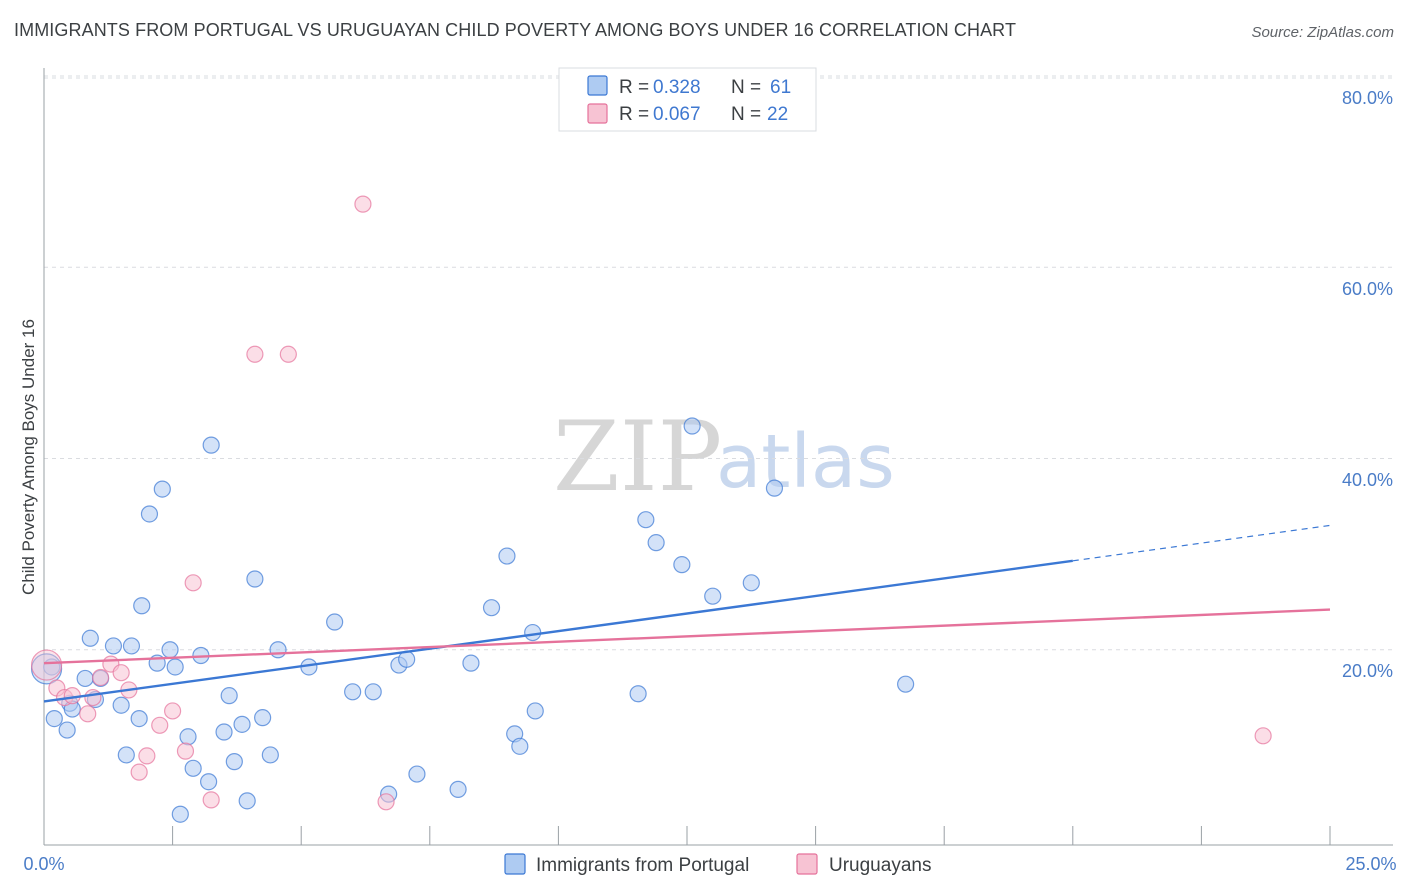 The image size is (1406, 892). Describe the element at coordinates (1367, 480) in the screenshot. I see `y-tick-label-40: 40.0%` at that location.